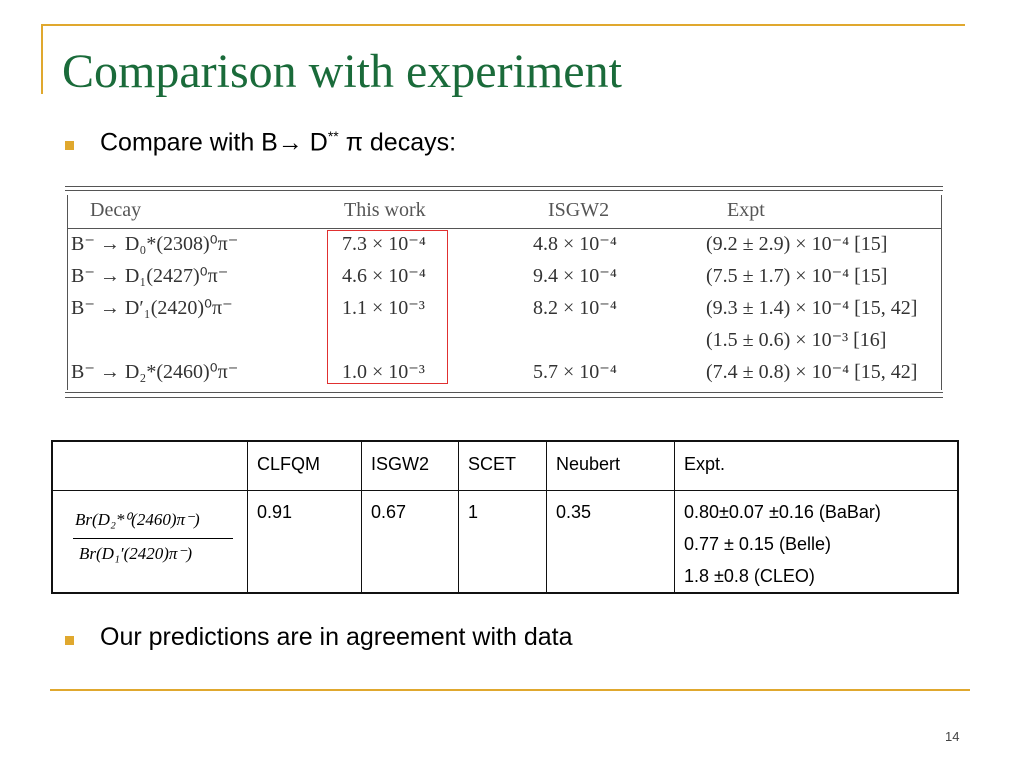 Image resolution: width=1024 pixels, height=768 pixels. What do you see at coordinates (812, 308) in the screenshot?
I see `cell: (9.3 ± 1.4) × 10⁻⁴ [15, 42]` at bounding box center [812, 308].